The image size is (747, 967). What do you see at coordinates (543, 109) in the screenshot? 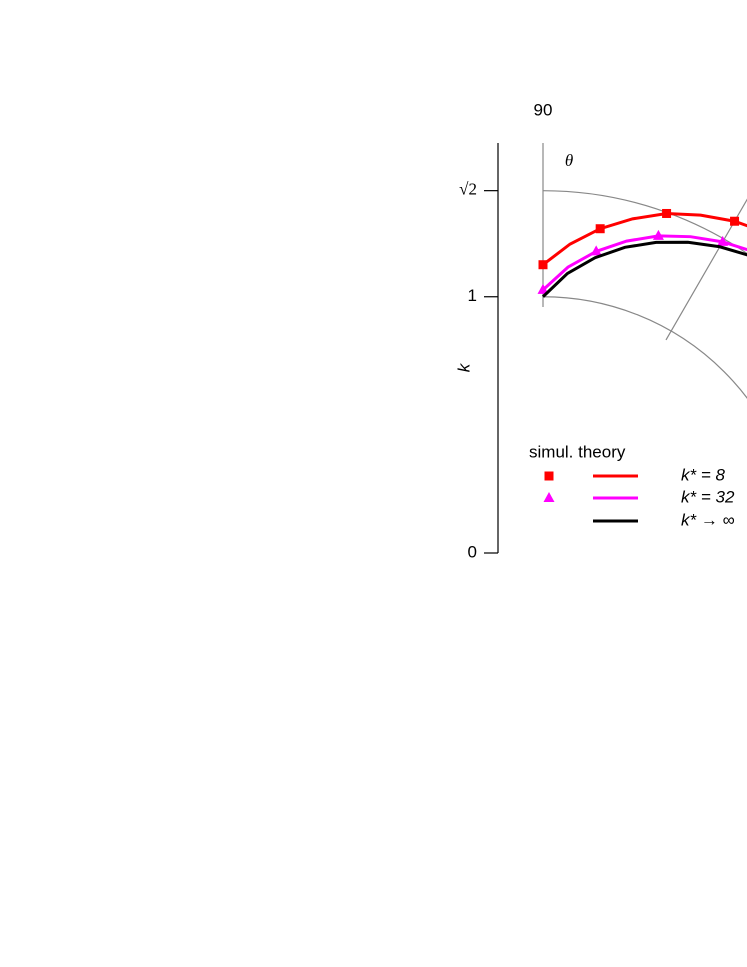
I see `theta-tick-label: 90` at bounding box center [543, 109].